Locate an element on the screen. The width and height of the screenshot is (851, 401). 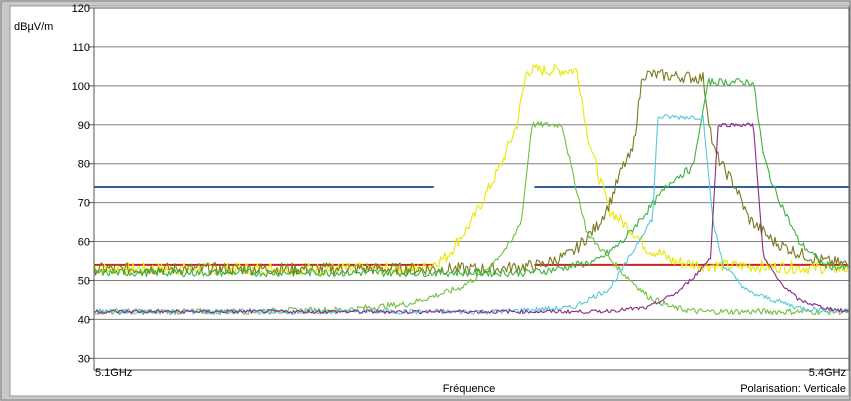
x-axis-label: Fréquence is located at coordinates (469, 389).